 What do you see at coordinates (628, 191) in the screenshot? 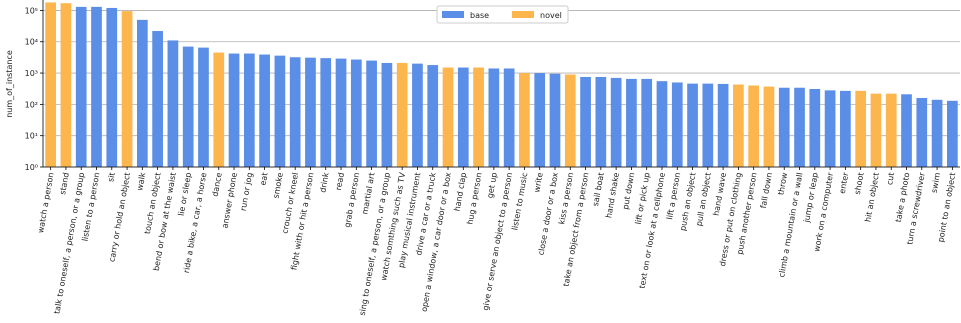
I see `x-tick-label: put down` at bounding box center [628, 191].